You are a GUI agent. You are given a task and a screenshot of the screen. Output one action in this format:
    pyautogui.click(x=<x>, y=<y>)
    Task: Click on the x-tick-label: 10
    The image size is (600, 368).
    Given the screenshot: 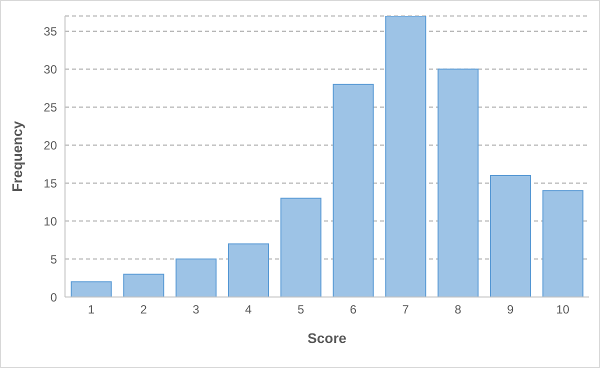 What is the action you would take?
    pyautogui.click(x=563, y=309)
    